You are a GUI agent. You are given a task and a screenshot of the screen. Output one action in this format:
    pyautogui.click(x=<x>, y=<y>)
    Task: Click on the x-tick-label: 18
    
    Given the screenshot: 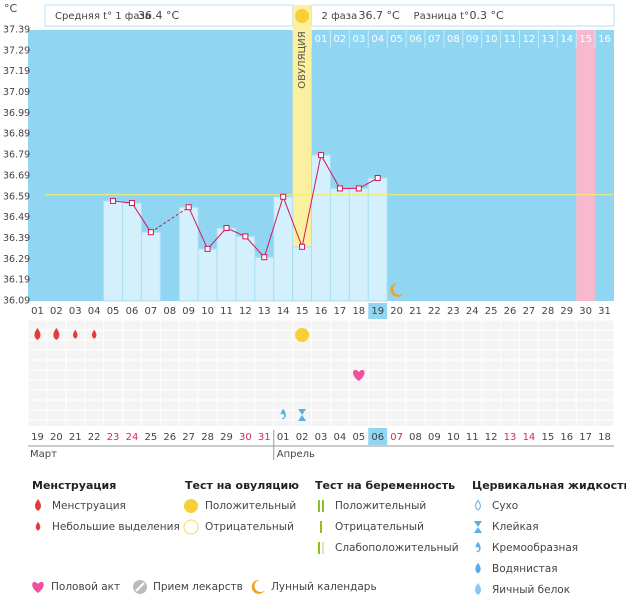 What is the action you would take?
    pyautogui.click(x=358, y=311)
    